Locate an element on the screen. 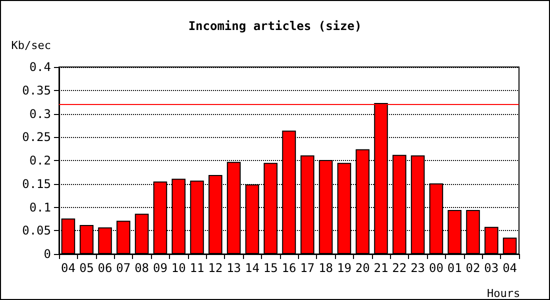 This screenshot has width=550, height=300. y-tick-label: 0 is located at coordinates (47, 254).